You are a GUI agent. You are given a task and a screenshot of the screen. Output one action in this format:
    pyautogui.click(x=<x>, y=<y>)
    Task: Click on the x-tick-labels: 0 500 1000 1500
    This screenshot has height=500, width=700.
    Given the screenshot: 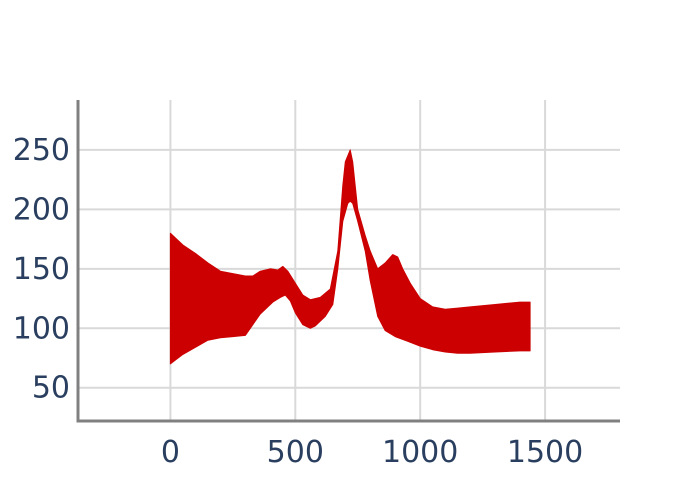 What is the action you would take?
    pyautogui.click(x=372, y=452)
    